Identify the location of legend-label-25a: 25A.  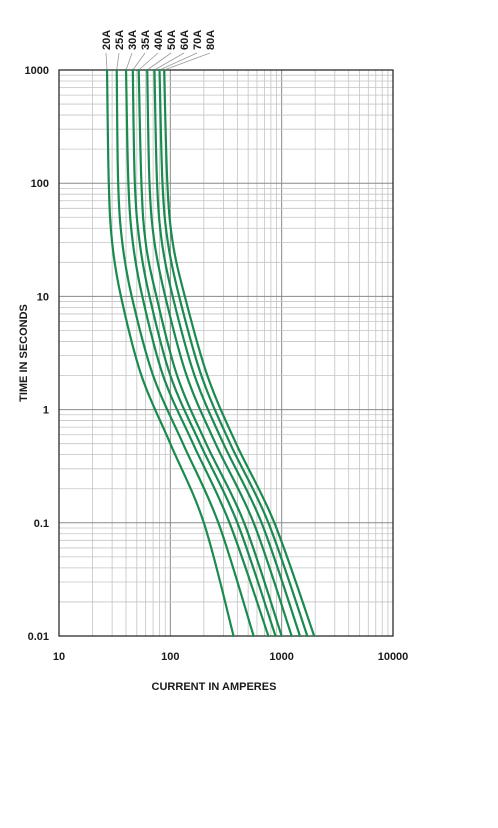
(120, 40).